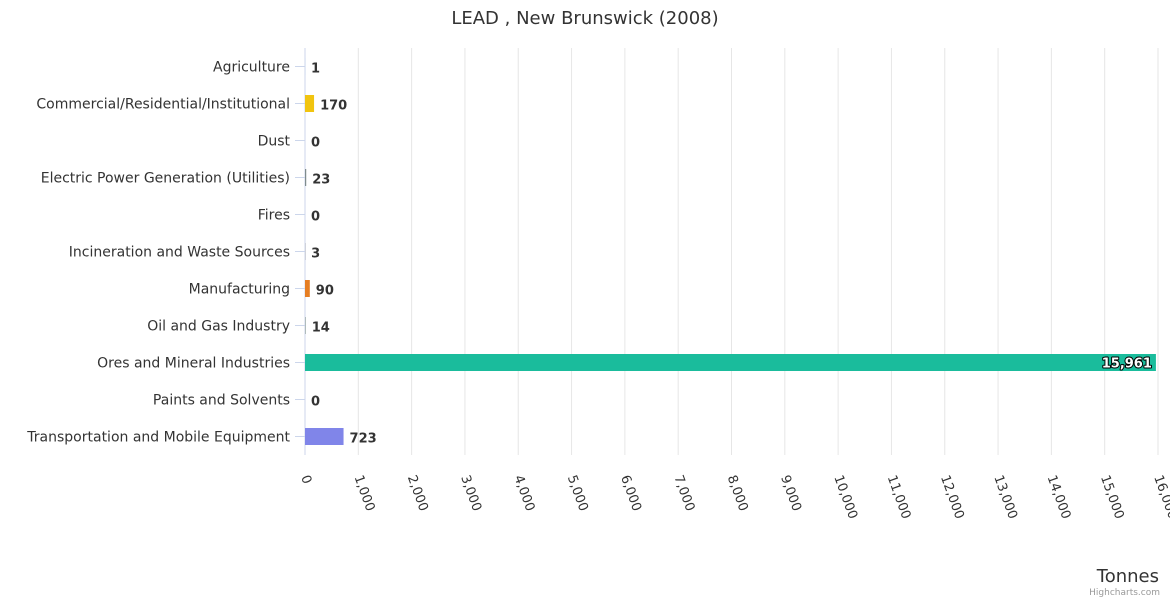 The image size is (1170, 600). Describe the element at coordinates (158, 438) in the screenshot. I see `category-label: Transportation and Mobile Equipment` at that location.